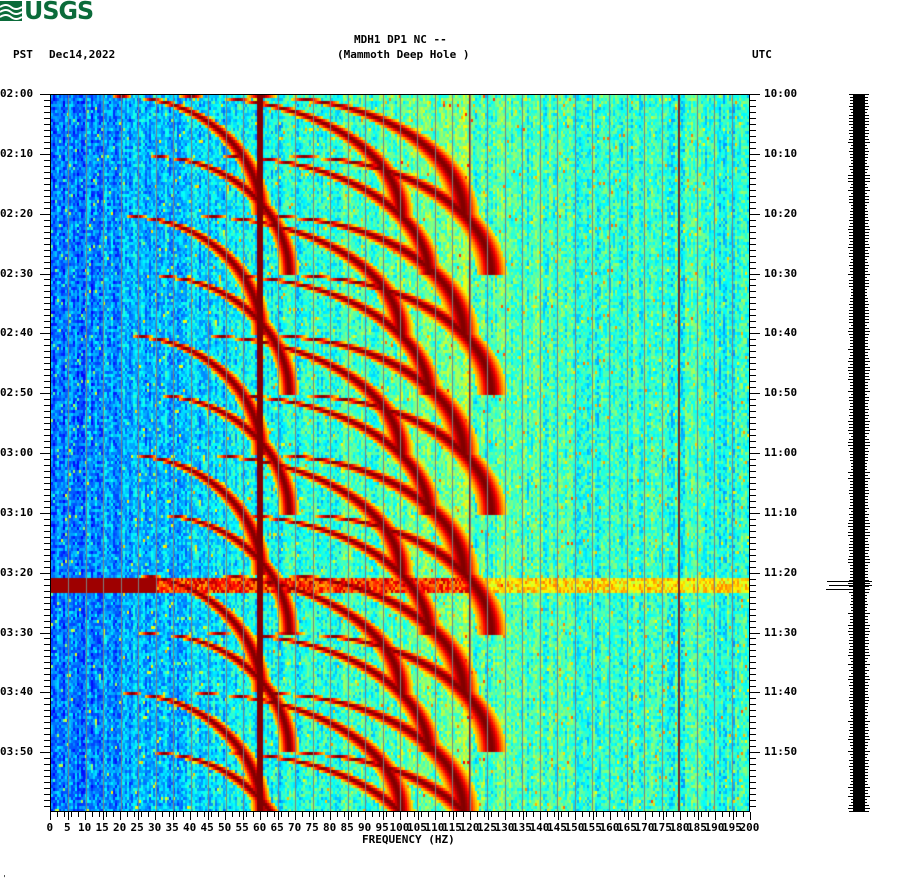 This screenshot has height=892, width=902. Describe the element at coordinates (190, 827) in the screenshot. I see `freq-label: 40` at that location.